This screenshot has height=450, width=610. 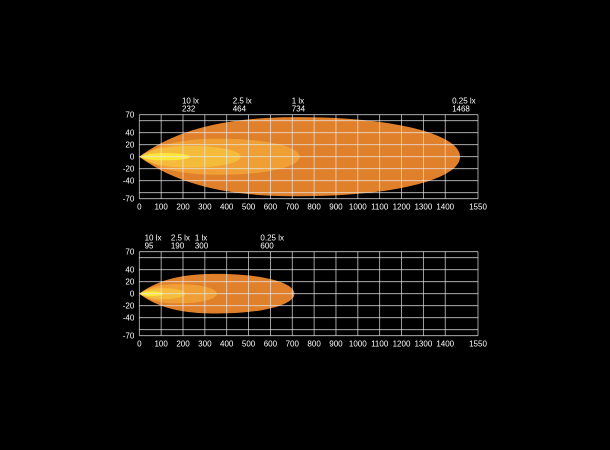 I want to click on isolux-distance: 464, so click(x=240, y=109).